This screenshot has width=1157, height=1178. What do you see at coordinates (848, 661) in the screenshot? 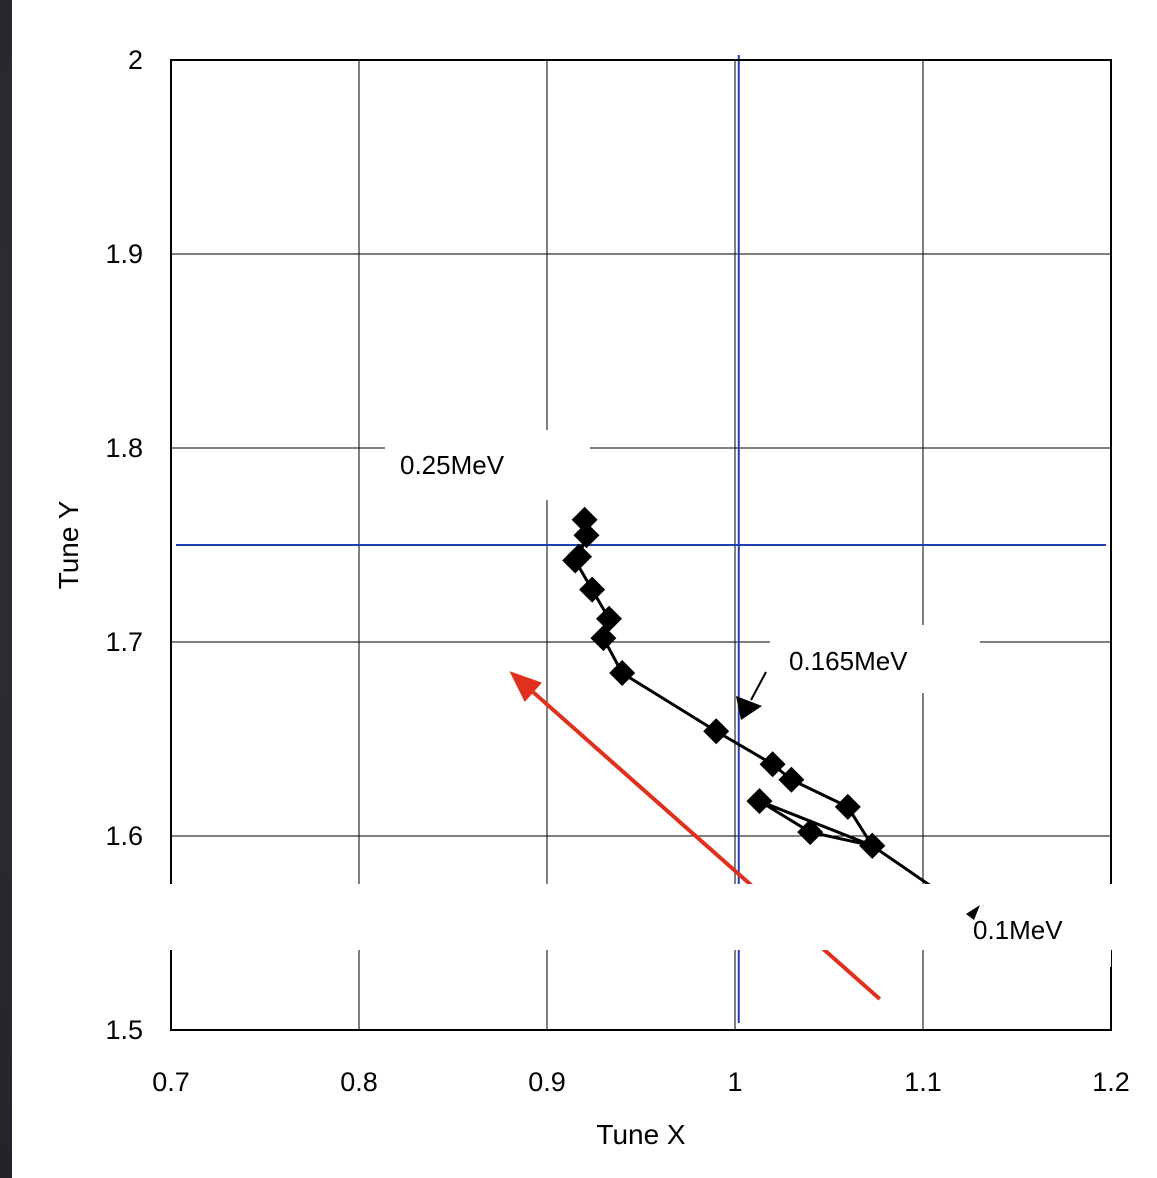
I see `annotation-label: 0.165MeV` at bounding box center [848, 661].